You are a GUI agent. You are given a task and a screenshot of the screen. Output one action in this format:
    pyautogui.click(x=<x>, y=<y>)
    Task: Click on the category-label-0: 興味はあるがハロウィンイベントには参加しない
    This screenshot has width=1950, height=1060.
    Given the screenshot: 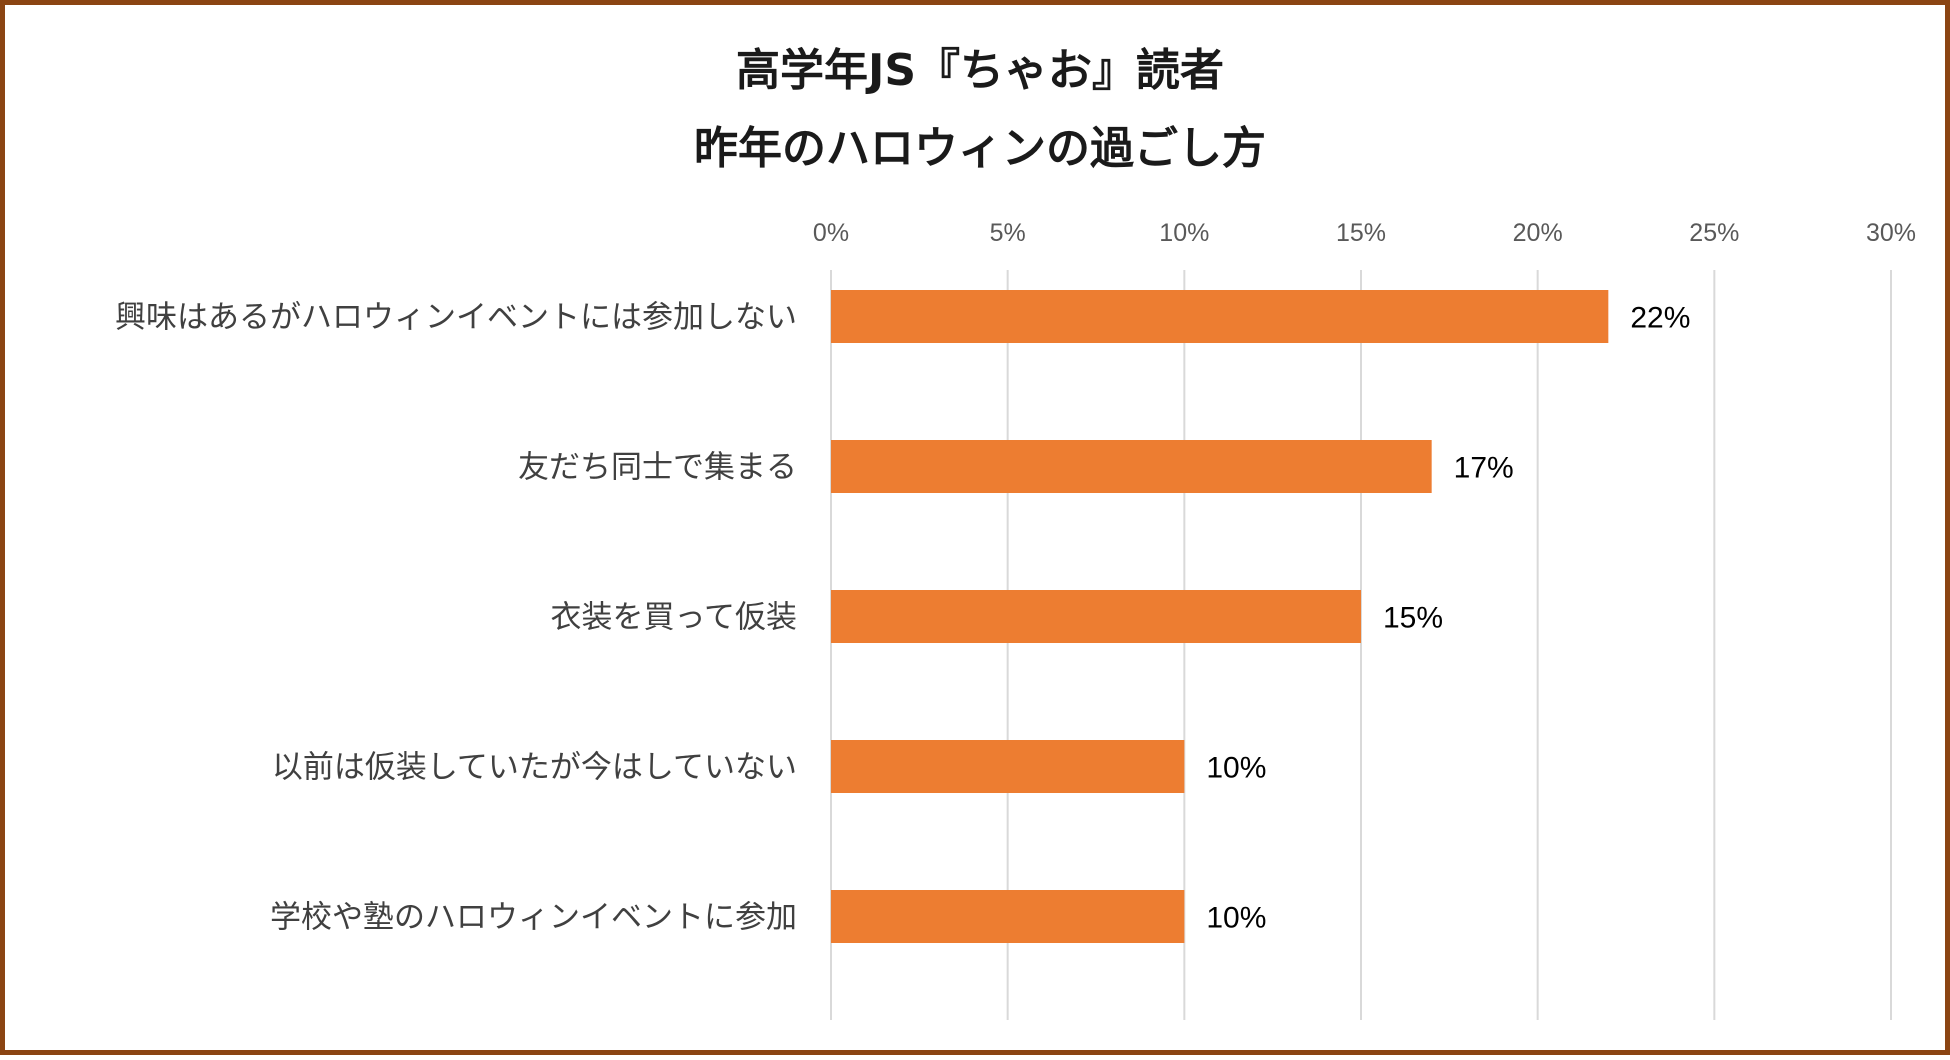 What is the action you would take?
    pyautogui.click(x=456, y=318)
    